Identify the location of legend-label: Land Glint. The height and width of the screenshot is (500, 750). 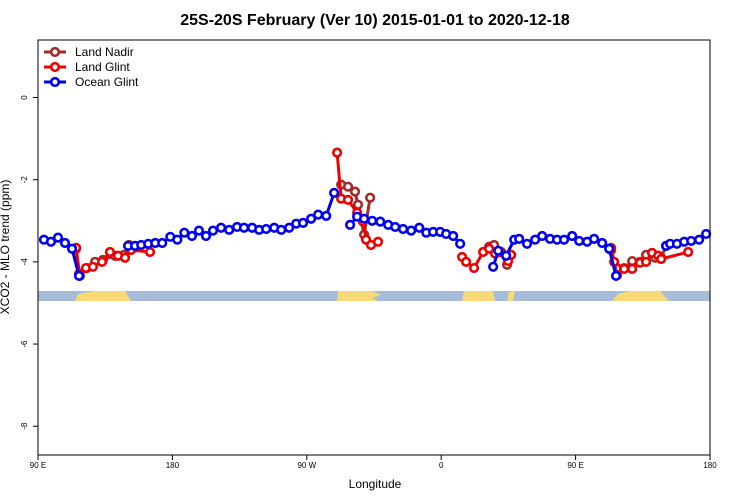
(102, 67).